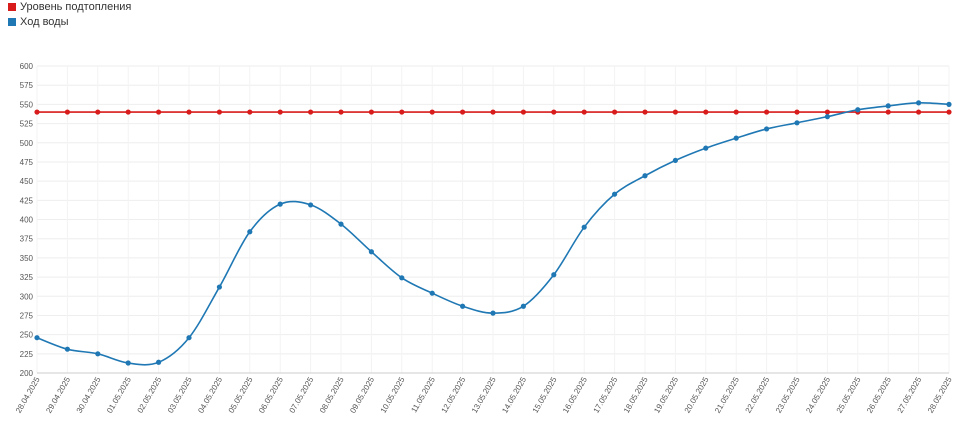 The width and height of the screenshot is (960, 427). Describe the element at coordinates (575, 395) in the screenshot. I see `x-tick-label: 16.05.2025` at that location.